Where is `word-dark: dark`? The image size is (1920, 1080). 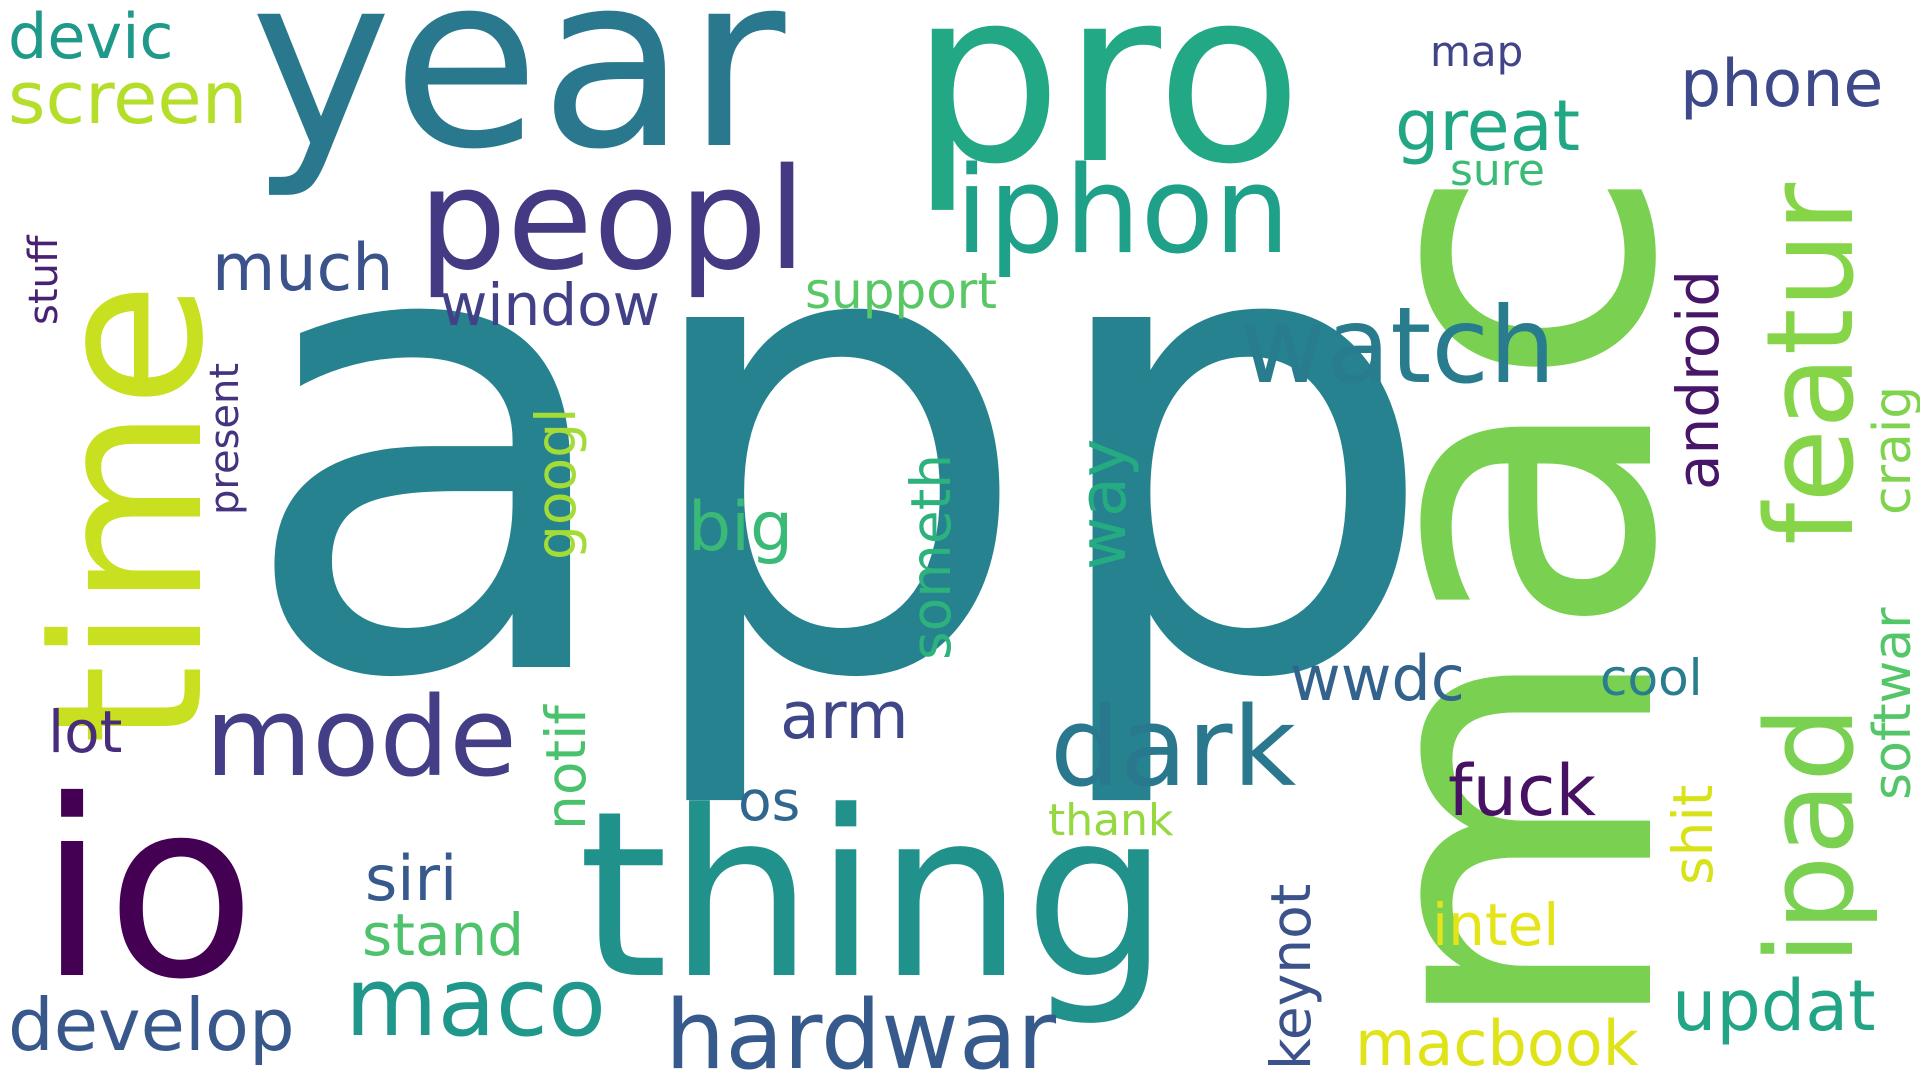
word-dark: dark is located at coordinates (1173, 747).